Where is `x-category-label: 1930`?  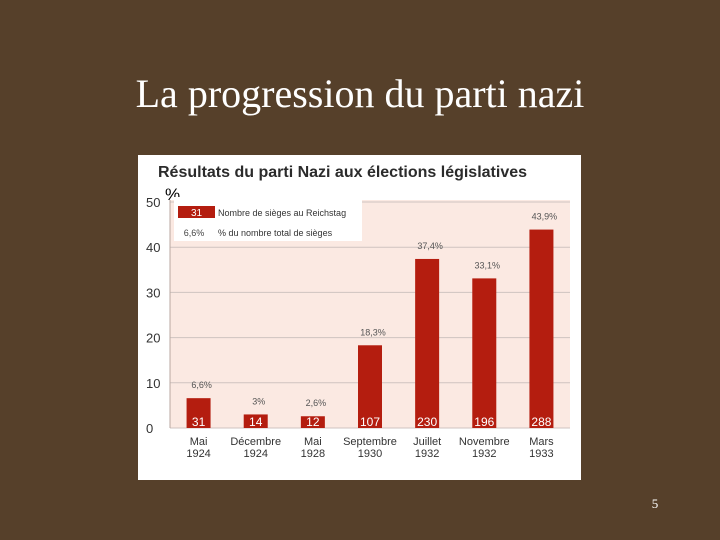 x-category-label: 1930 is located at coordinates (370, 454).